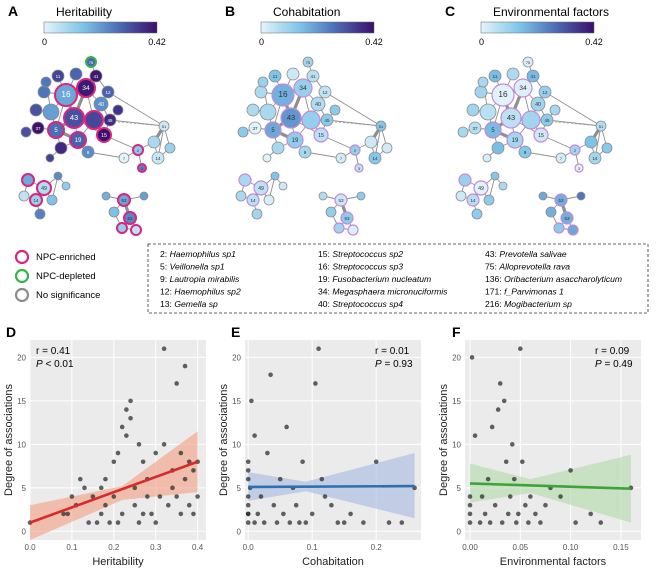 The image size is (659, 582). I want to click on x-tick-label: 0.0, so click(30, 547).